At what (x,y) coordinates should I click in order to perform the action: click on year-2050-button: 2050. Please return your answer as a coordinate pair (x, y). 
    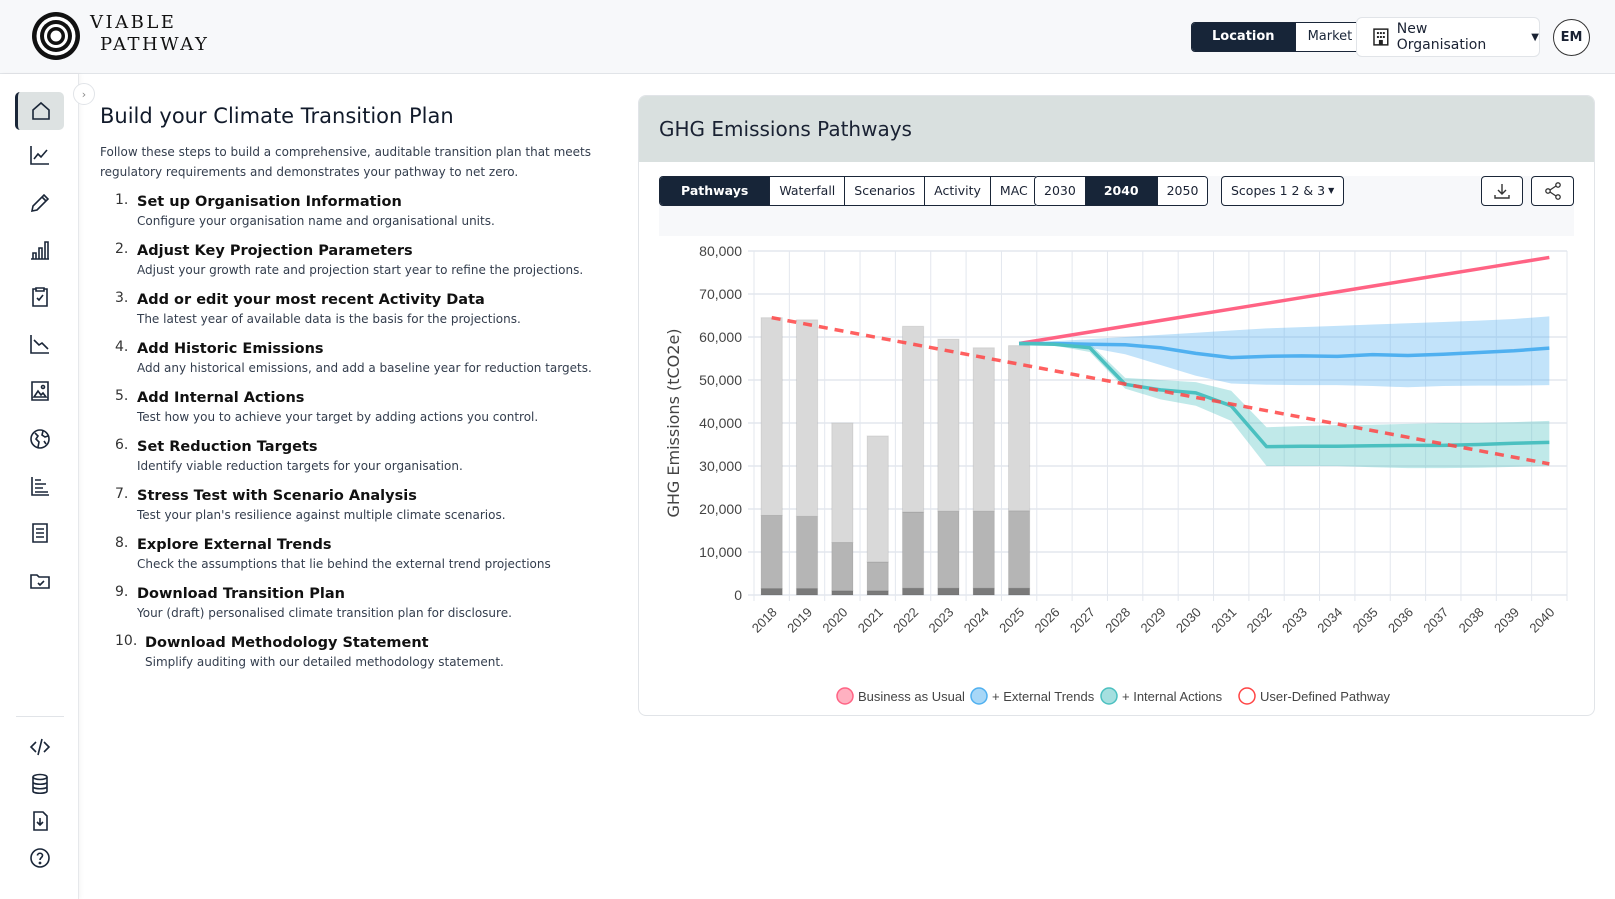
    Looking at the image, I should click on (1182, 191).